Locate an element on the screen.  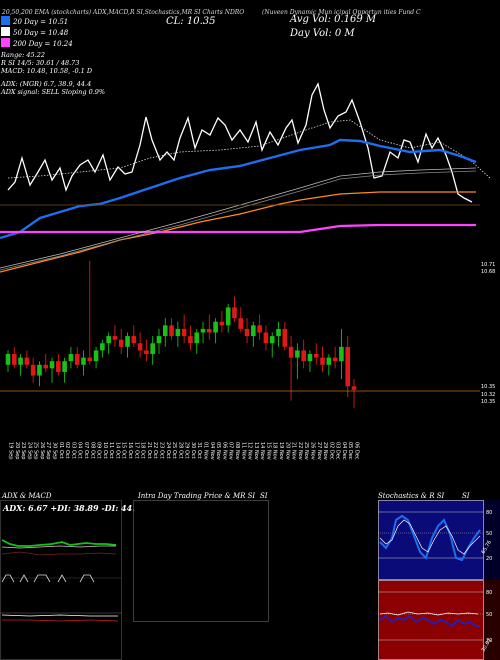
date-tick-label: 08 Oct is located at coordinates (92, 450).